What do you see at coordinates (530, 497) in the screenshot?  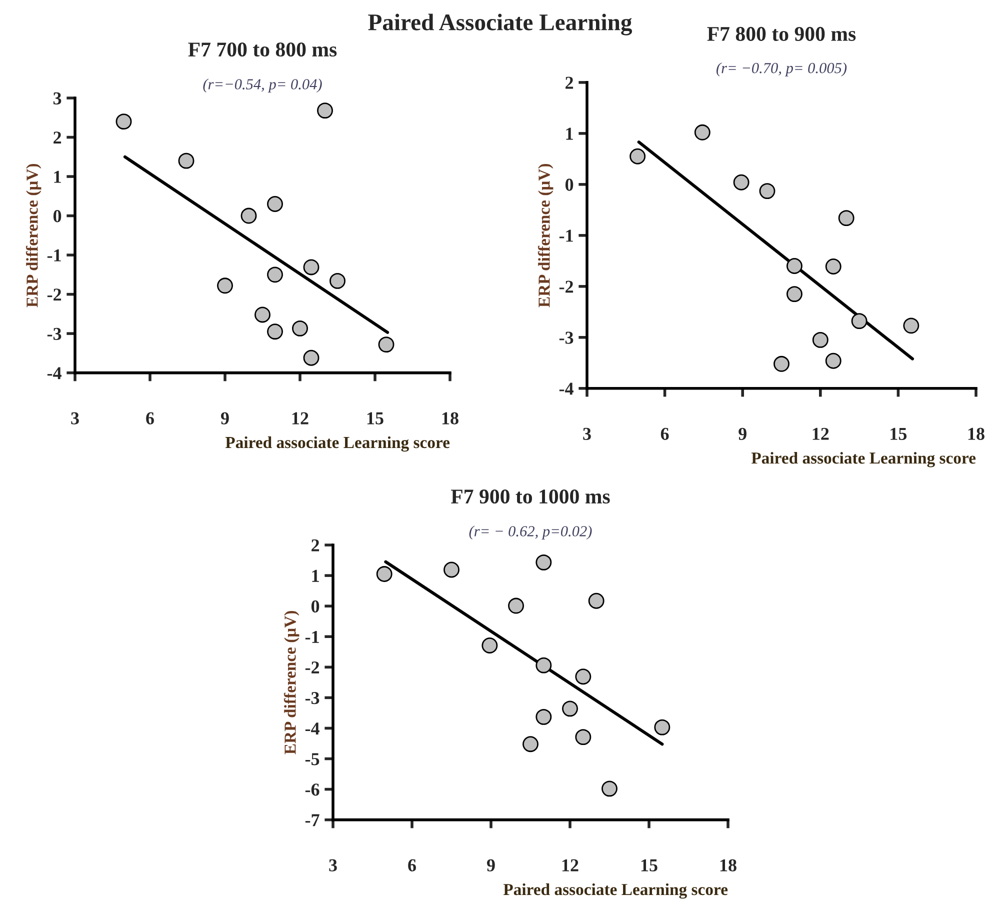 I see `chart-title: F7 900 to 1000 ms` at bounding box center [530, 497].